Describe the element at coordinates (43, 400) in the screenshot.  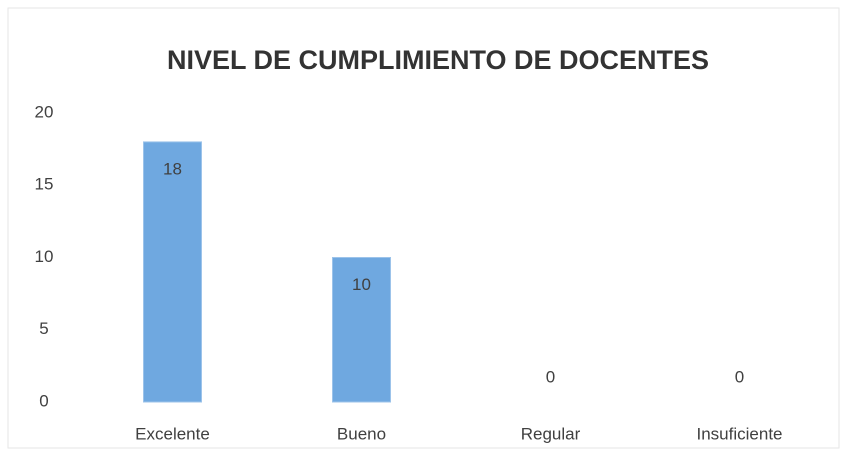
I see `y-tick-label: 0` at that location.